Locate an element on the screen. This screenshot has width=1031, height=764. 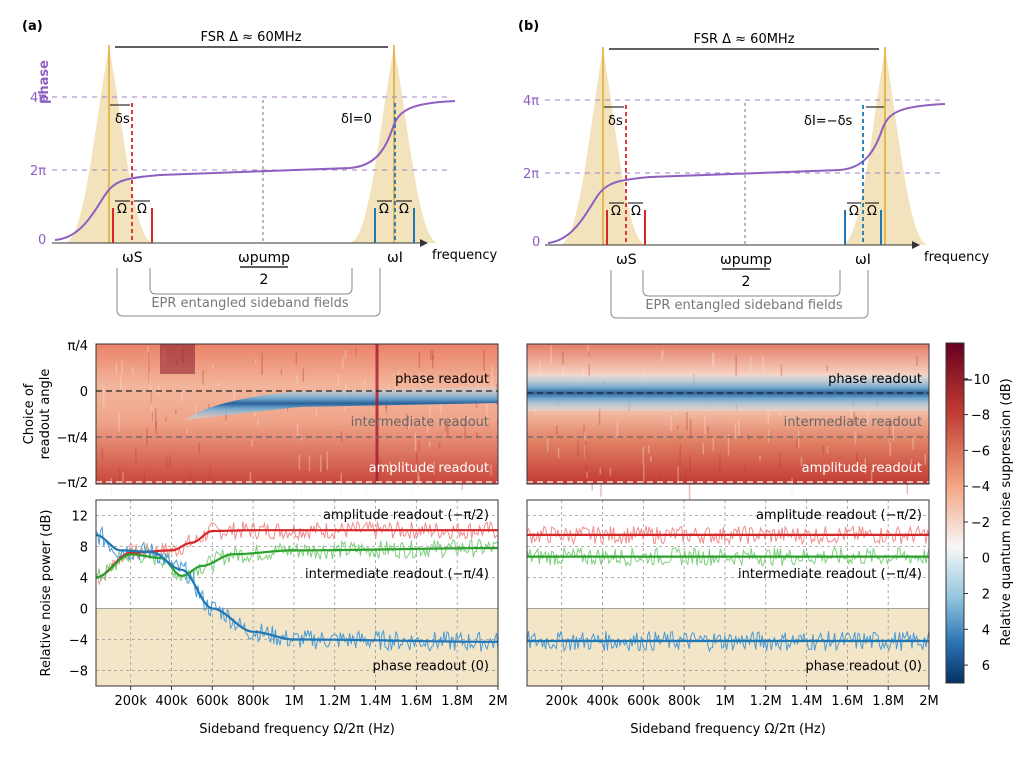
tick-2pi-a: 2π is located at coordinates (38, 171).